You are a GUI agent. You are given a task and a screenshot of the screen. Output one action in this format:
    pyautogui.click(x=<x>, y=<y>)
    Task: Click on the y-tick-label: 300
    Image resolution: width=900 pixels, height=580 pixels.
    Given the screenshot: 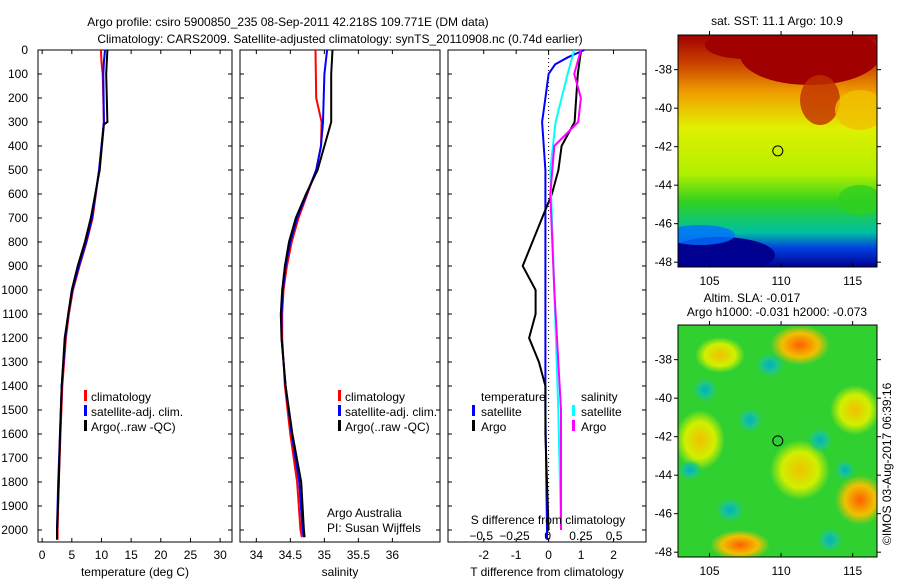 What is the action you would take?
    pyautogui.click(x=18, y=122)
    